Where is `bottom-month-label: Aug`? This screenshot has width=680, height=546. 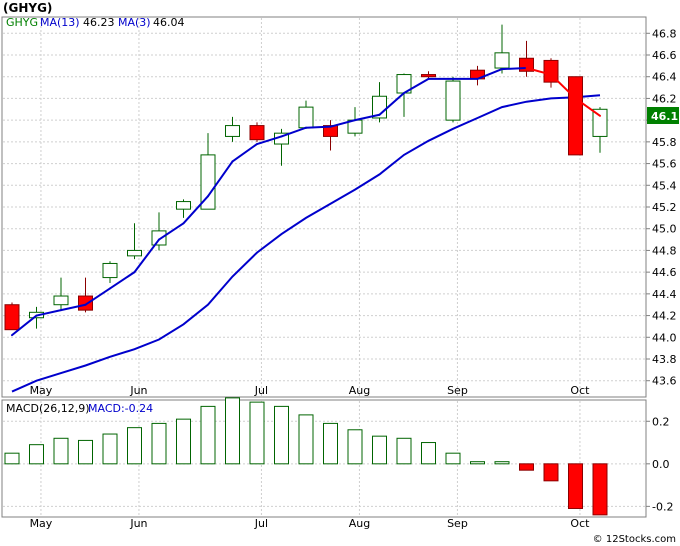 bottom-month-label: Aug is located at coordinates (359, 523).